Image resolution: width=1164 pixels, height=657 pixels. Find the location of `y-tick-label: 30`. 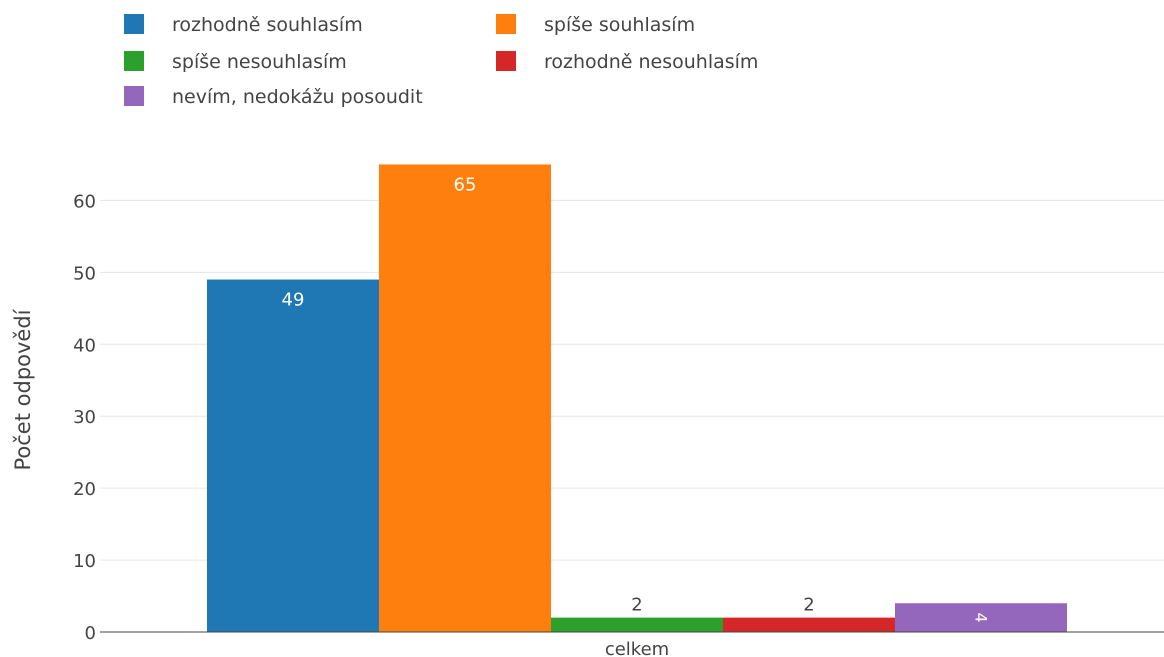

y-tick-label: 30 is located at coordinates (84, 417).